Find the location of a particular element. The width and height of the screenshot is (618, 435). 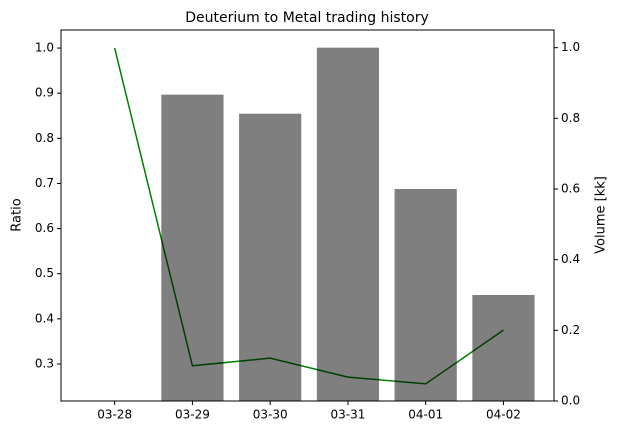

y2-tick-label: 0.0 is located at coordinates (570, 401).